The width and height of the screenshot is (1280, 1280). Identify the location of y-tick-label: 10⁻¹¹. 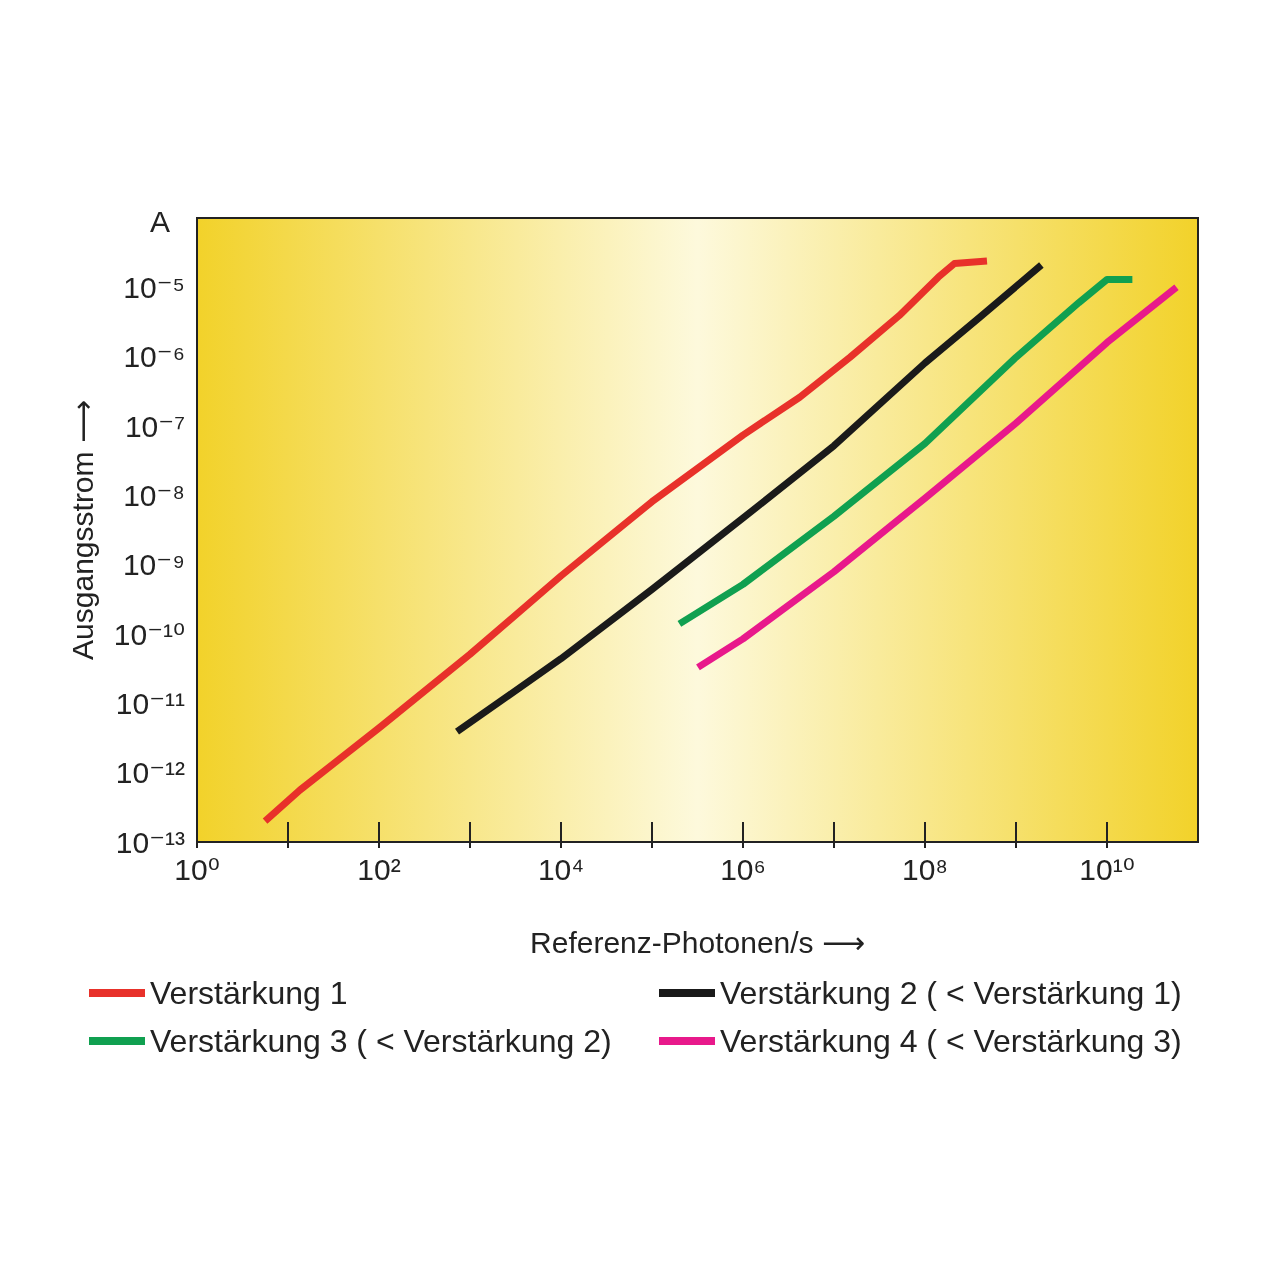
(150, 703).